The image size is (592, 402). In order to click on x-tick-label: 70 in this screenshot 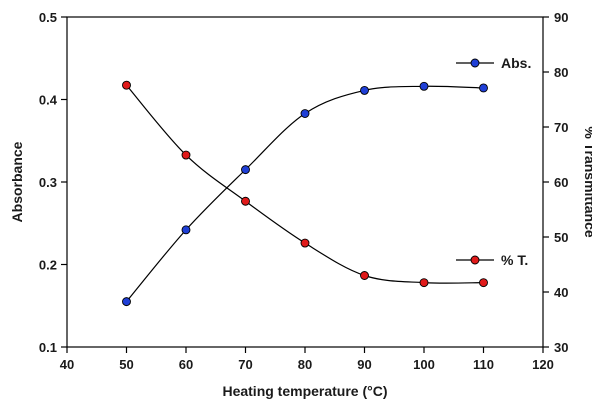, I will do `click(245, 364)`.